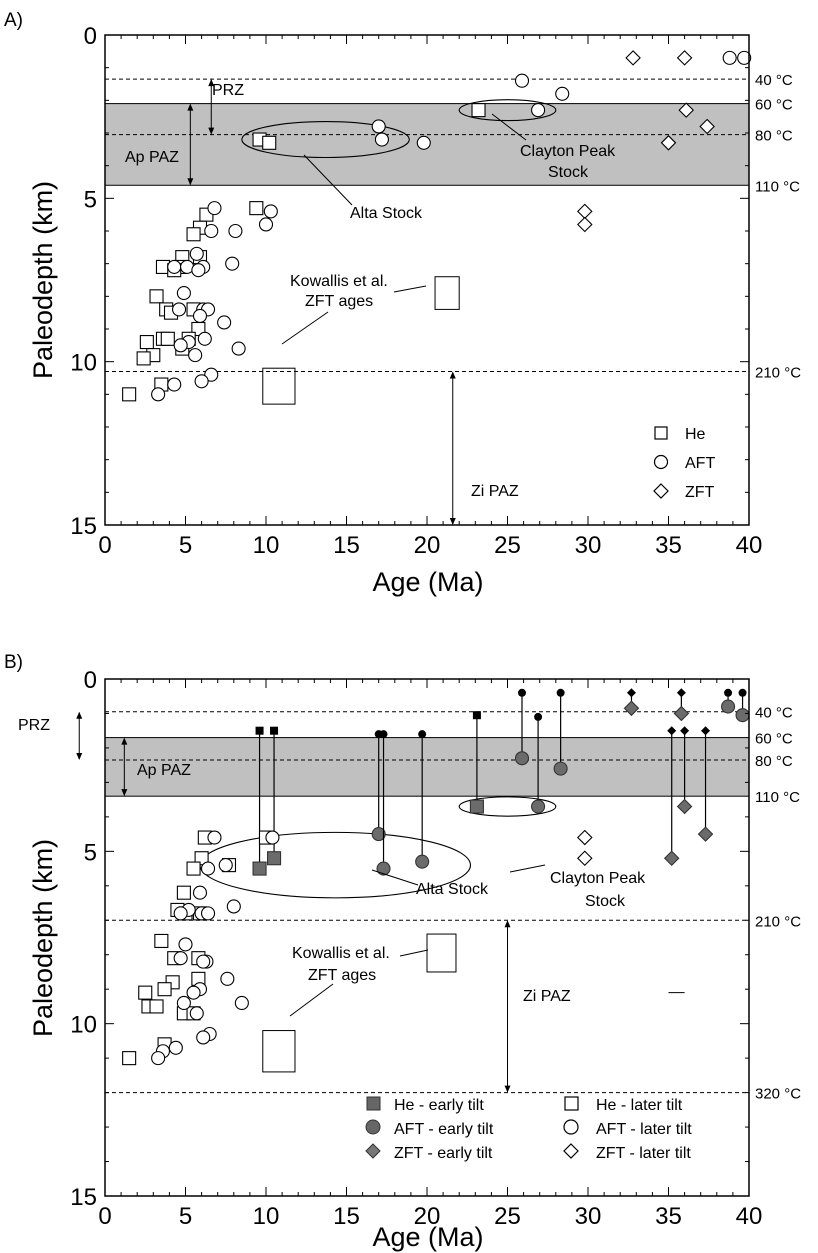 This screenshot has width=818, height=1253. Describe the element at coordinates (427, 582) in the screenshot. I see `panel-a-xlabel: Age (Ma)` at that location.